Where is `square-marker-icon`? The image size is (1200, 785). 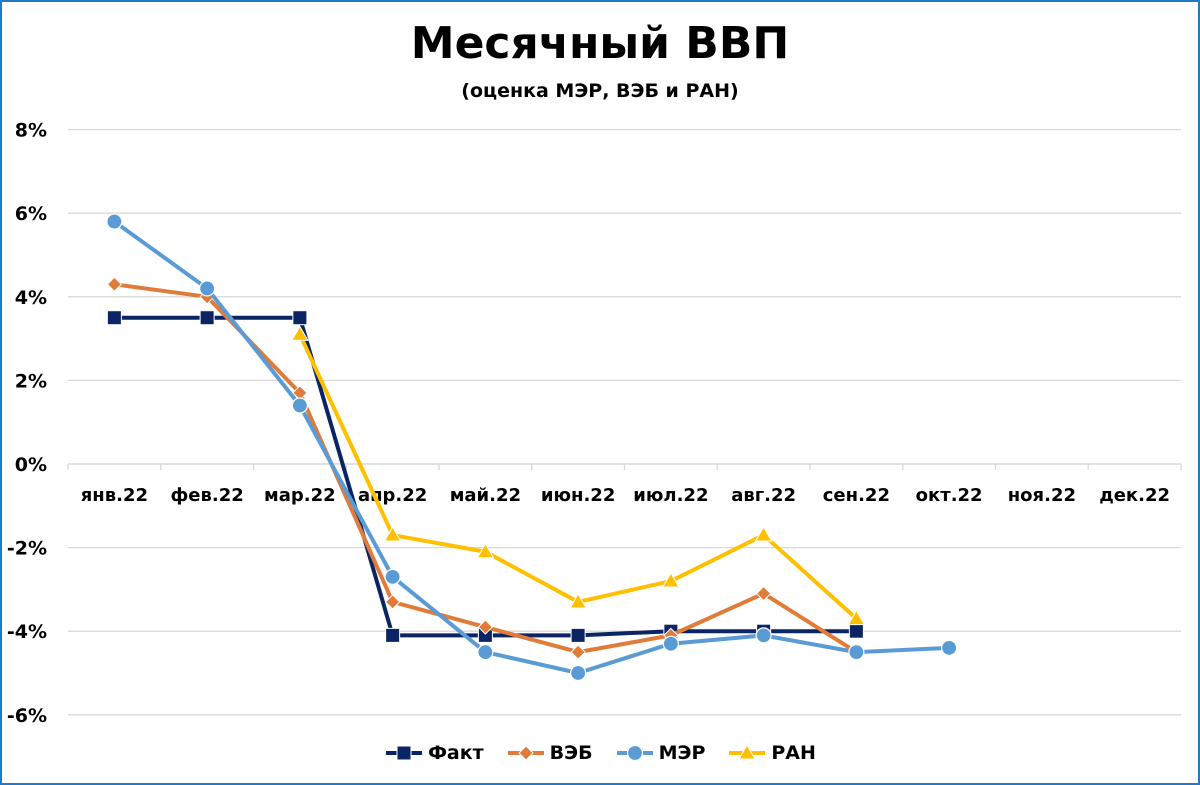 square-marker-icon is located at coordinates (404, 753).